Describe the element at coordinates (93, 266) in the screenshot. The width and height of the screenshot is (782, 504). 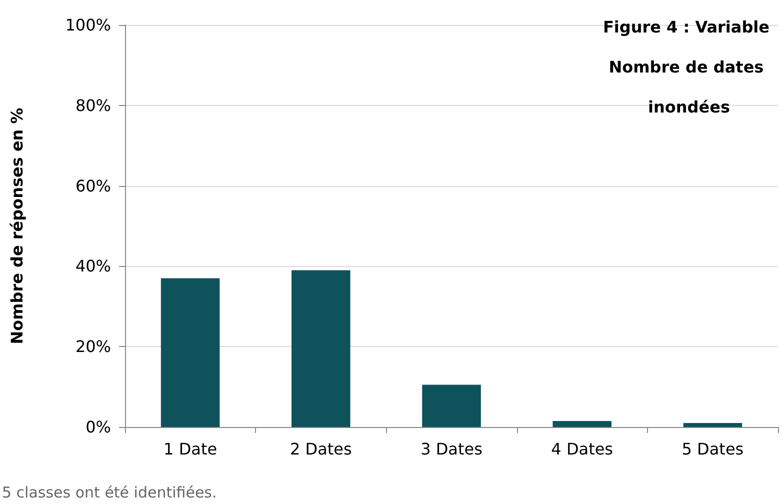
I see `y-tick-label: 40%` at that location.